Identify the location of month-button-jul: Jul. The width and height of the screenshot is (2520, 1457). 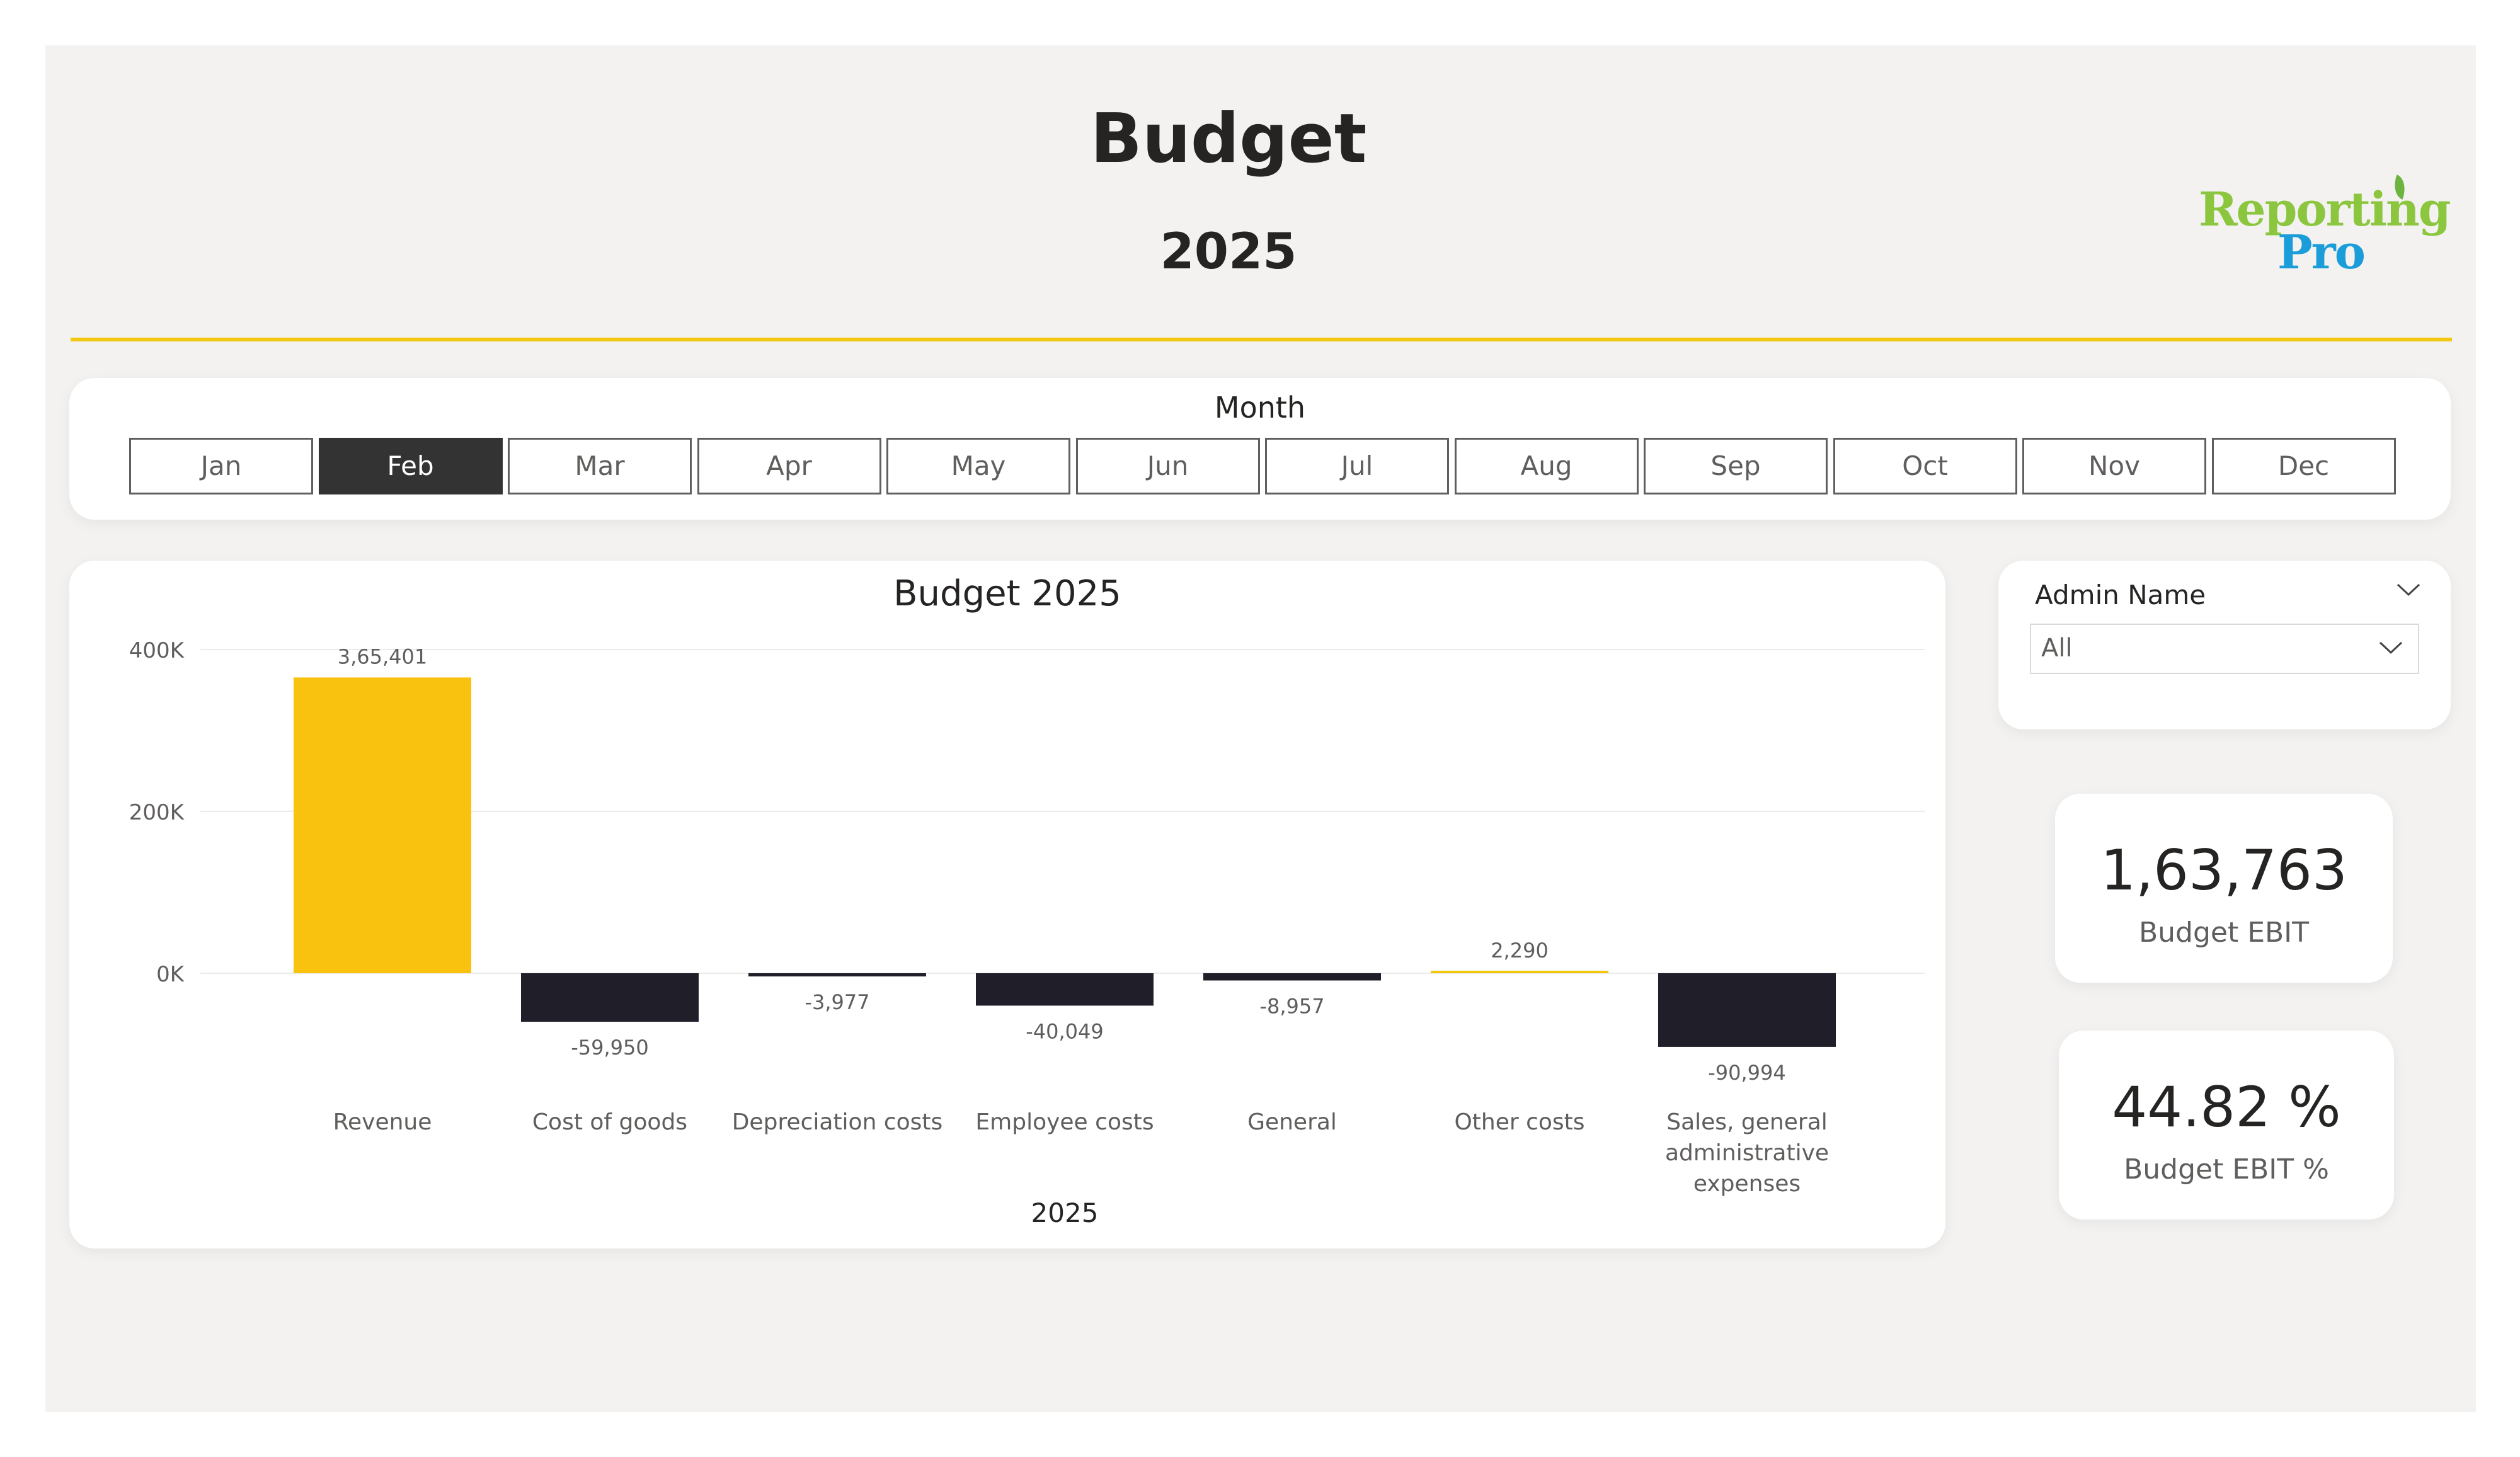
(1357, 466).